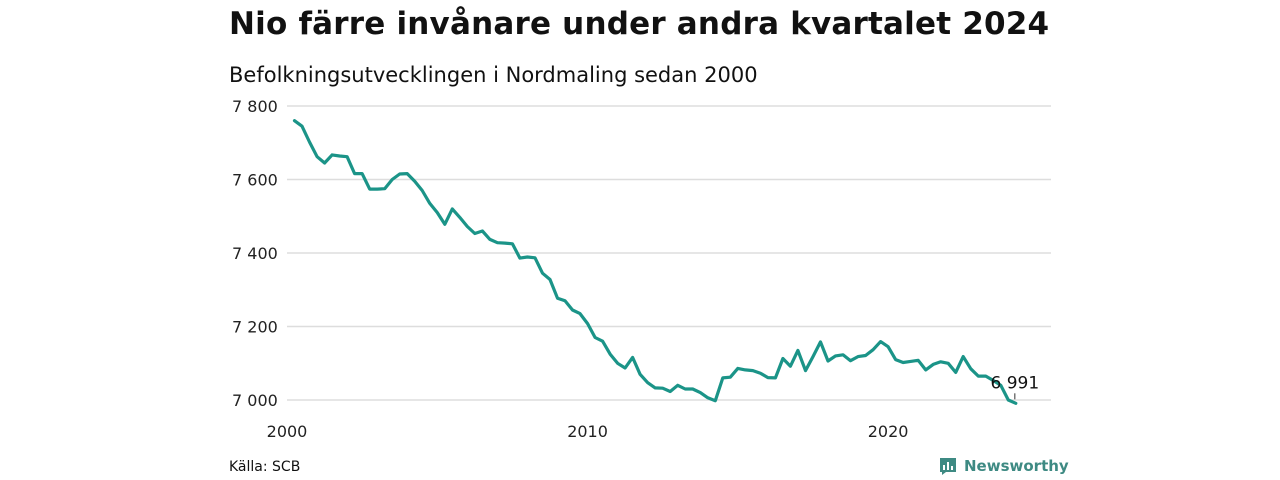 The image size is (1280, 480). What do you see at coordinates (948, 466) in the screenshot?
I see `newsworthy-logo-icon` at bounding box center [948, 466].